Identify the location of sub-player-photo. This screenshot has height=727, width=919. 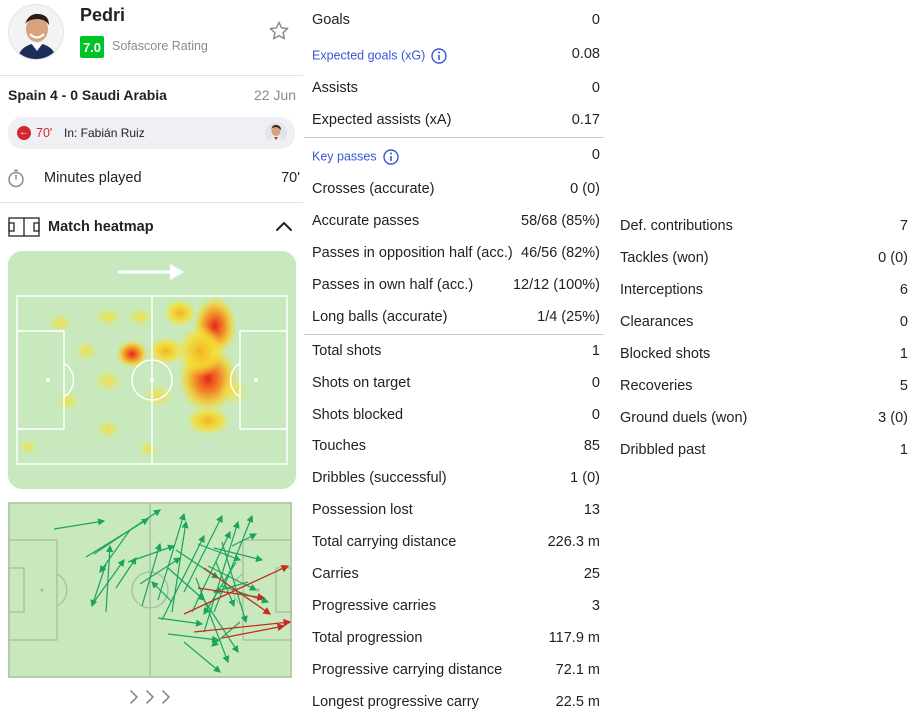
(276, 133).